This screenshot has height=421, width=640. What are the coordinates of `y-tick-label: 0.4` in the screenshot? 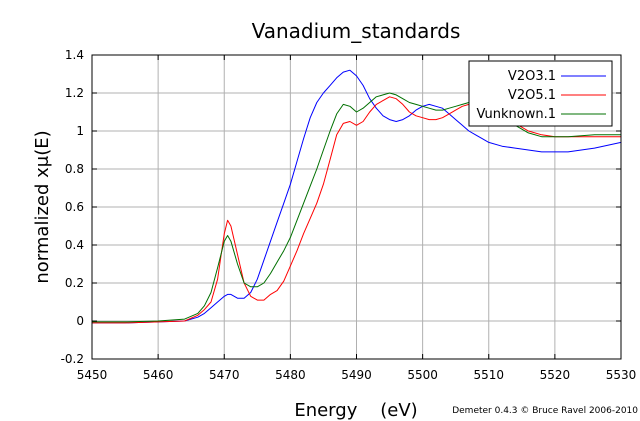 It's located at (74, 245).